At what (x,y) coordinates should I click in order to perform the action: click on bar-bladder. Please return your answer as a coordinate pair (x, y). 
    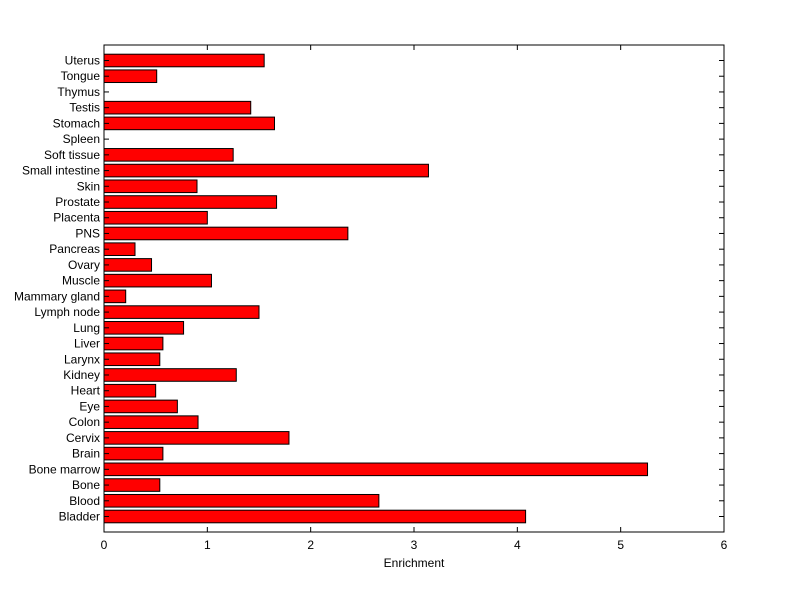
    Looking at the image, I should click on (315, 516).